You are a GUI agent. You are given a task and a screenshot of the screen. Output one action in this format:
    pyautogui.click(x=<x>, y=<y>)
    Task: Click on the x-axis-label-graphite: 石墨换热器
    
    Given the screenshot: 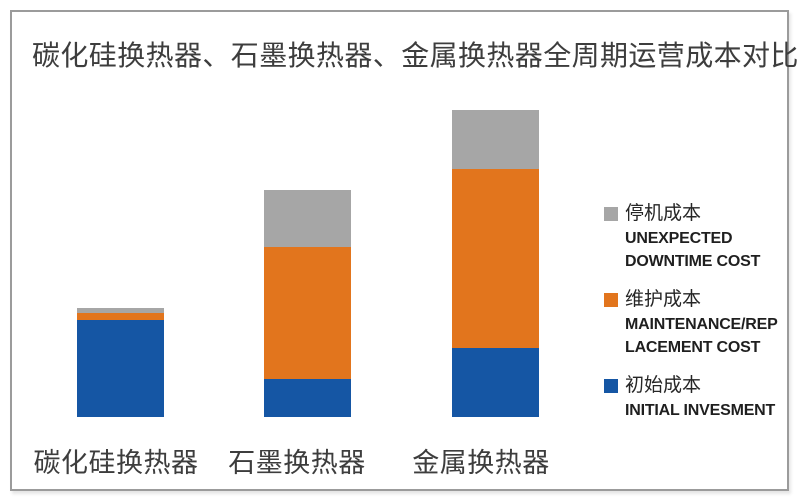 What is the action you would take?
    pyautogui.click(x=297, y=463)
    